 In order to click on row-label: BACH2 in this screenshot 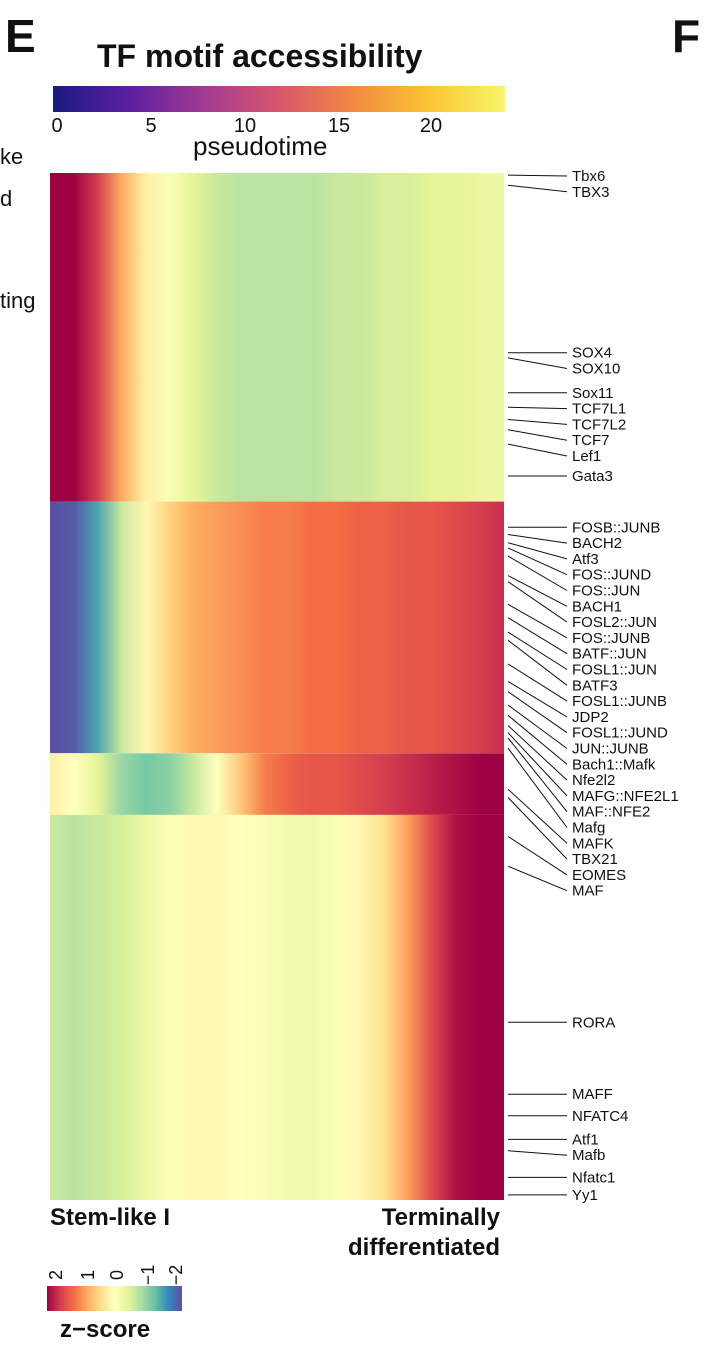, I will do `click(597, 543)`.